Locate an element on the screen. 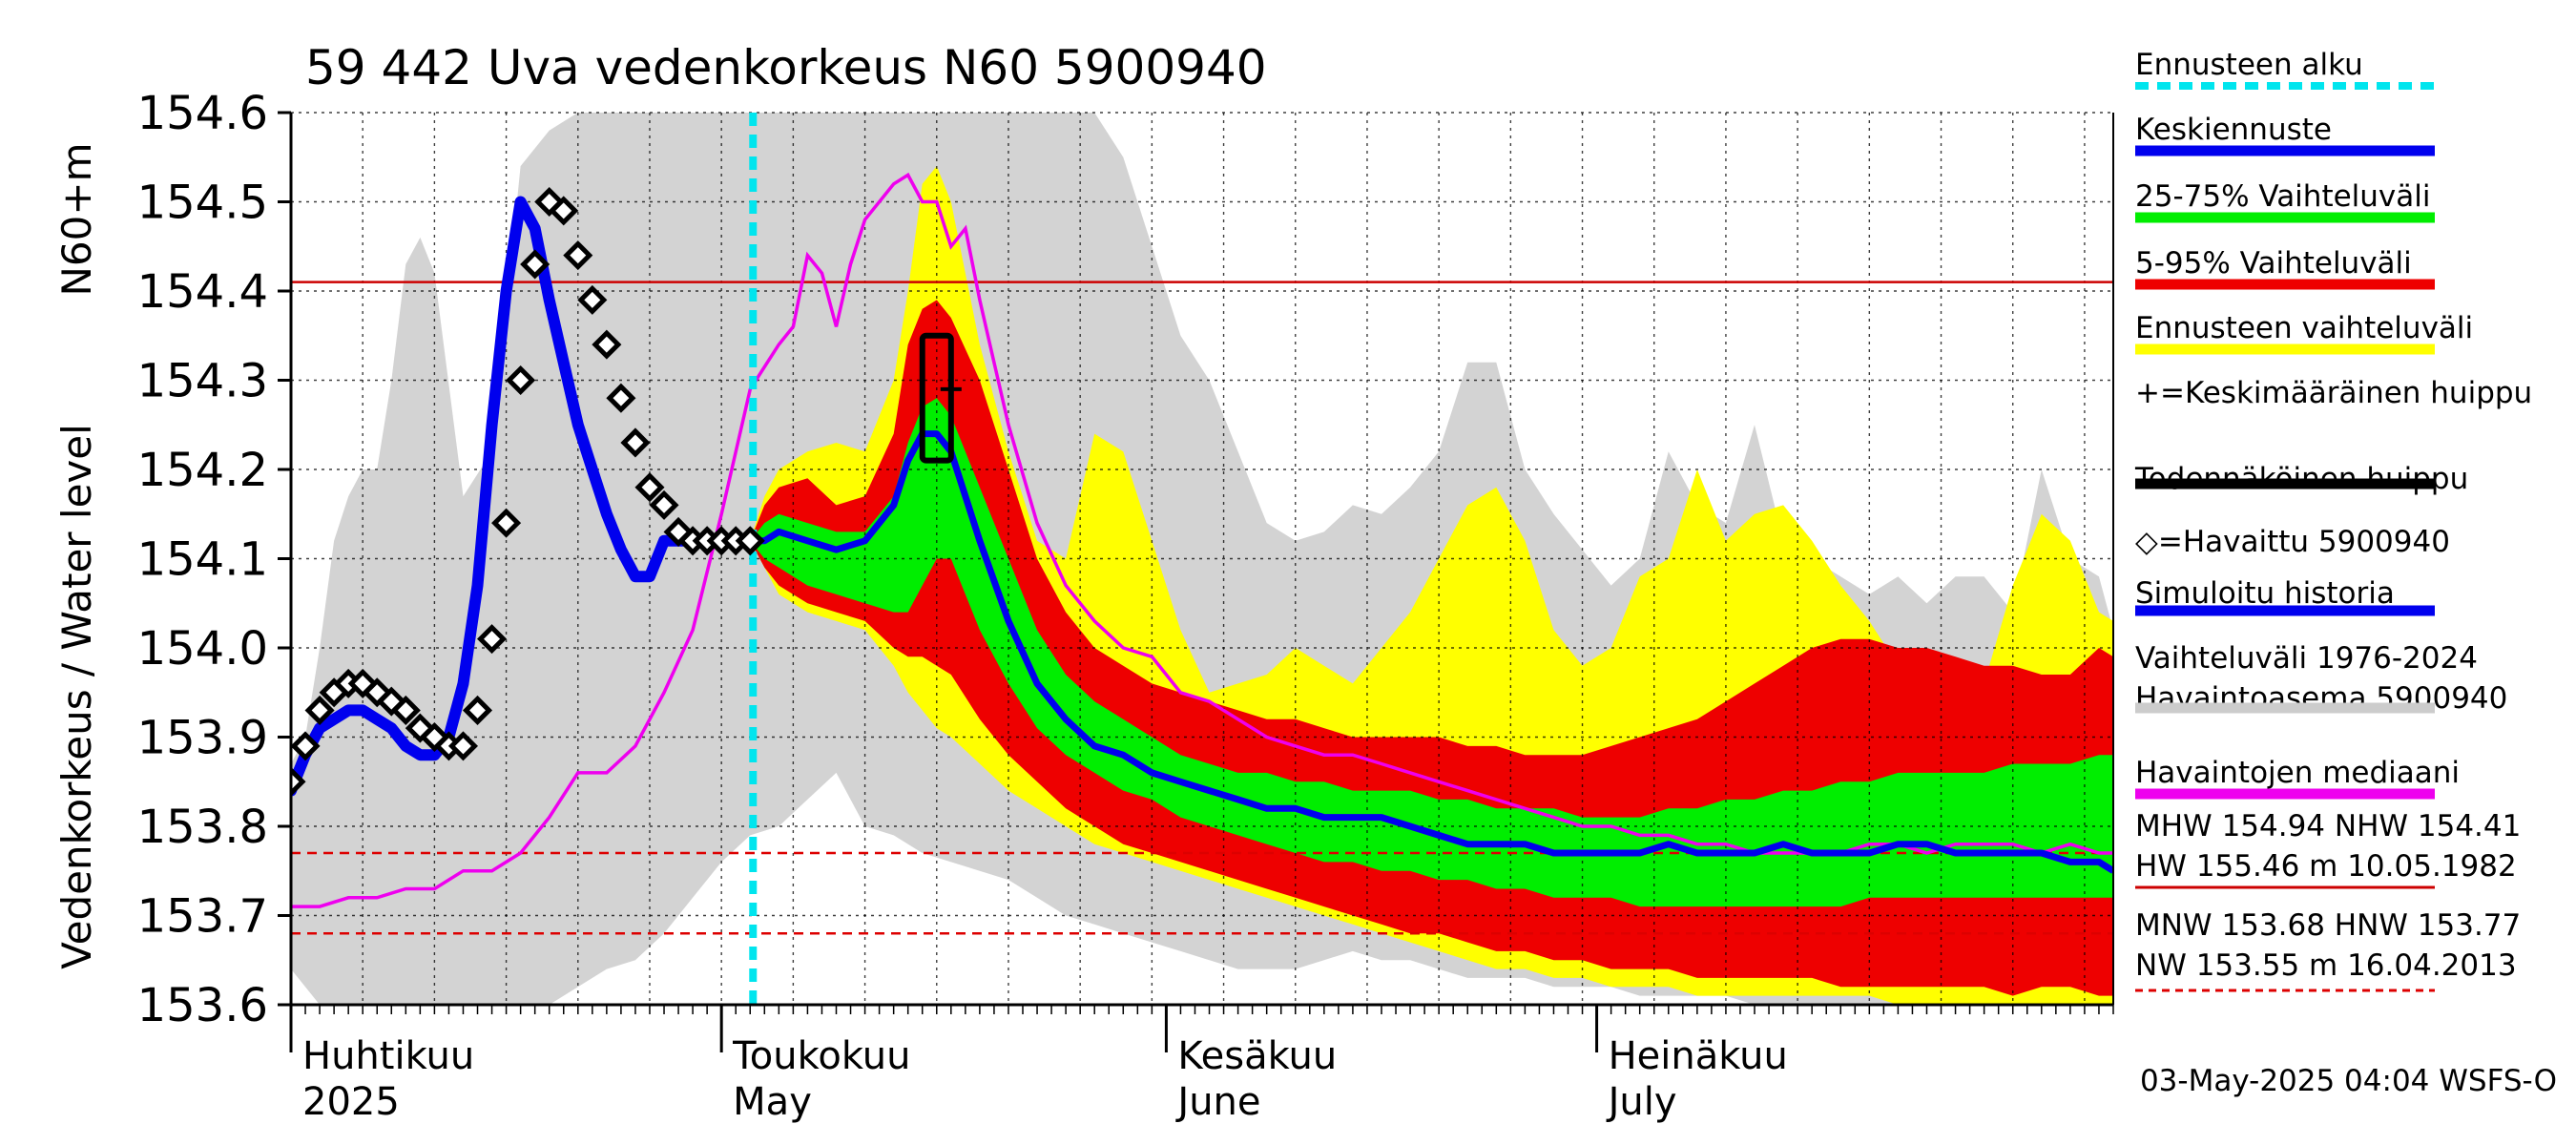  y-tick-label: 154.6 is located at coordinates (202, 113).